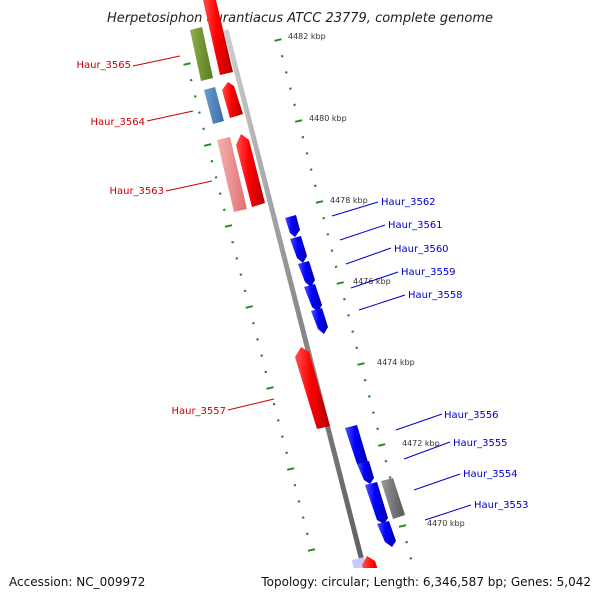 This screenshot has width=600, height=600. Describe the element at coordinates (372, 281) in the screenshot. I see `scale-label: 4476 kbp` at that location.